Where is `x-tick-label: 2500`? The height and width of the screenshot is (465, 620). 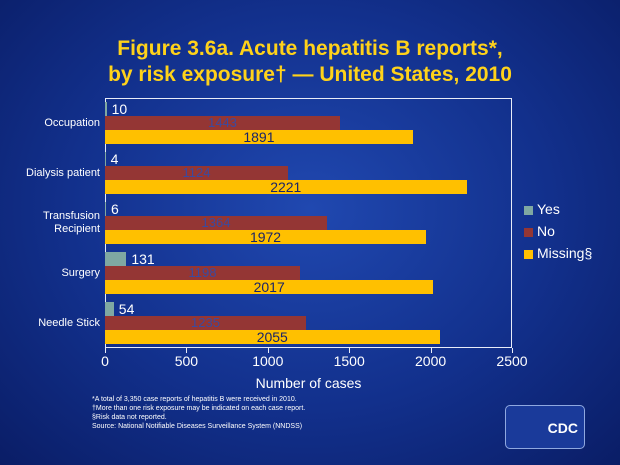 x-tick-label: 2500 is located at coordinates (512, 361).